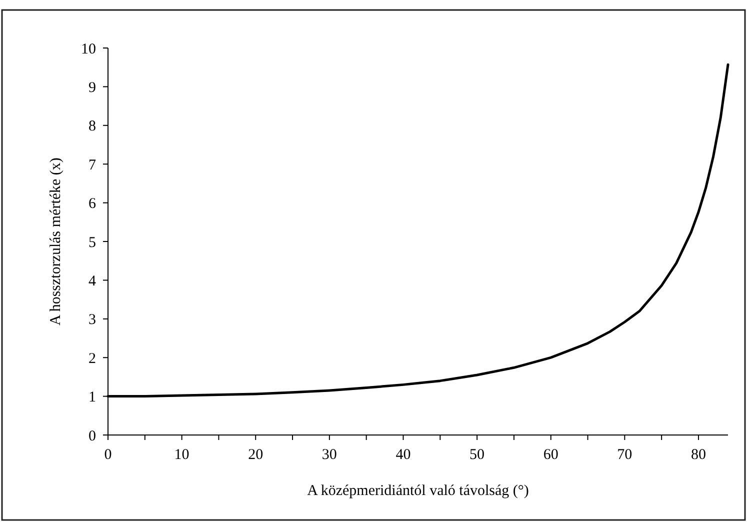  Describe the element at coordinates (88, 49) in the screenshot. I see `y-tick-label: 10` at that location.